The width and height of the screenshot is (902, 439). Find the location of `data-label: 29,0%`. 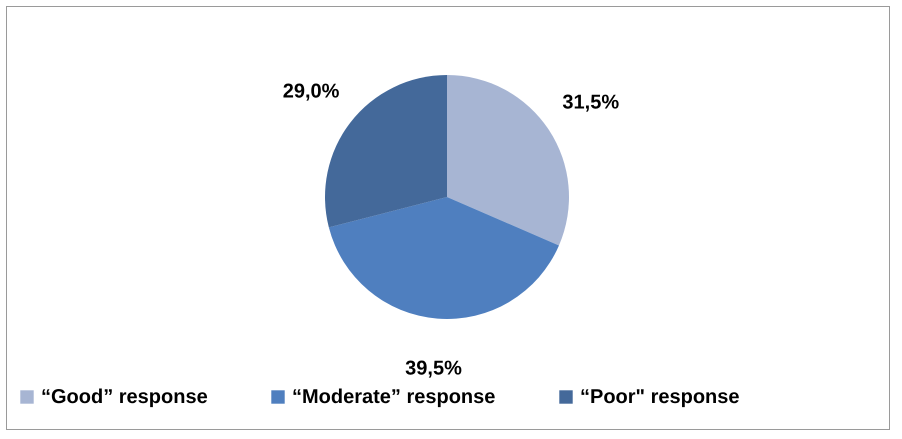

data-label: 29,0% is located at coordinates (311, 91).